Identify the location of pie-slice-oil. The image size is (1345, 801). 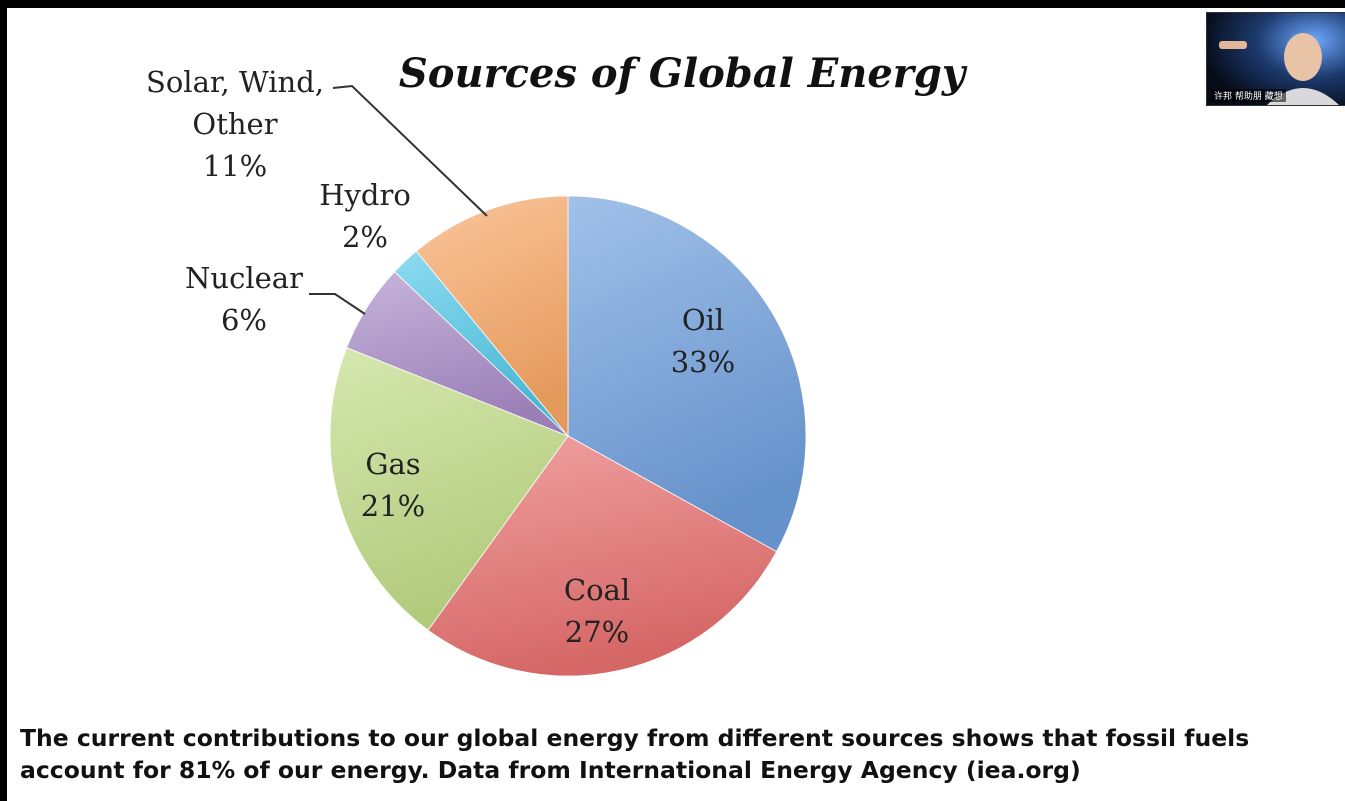
(687, 374).